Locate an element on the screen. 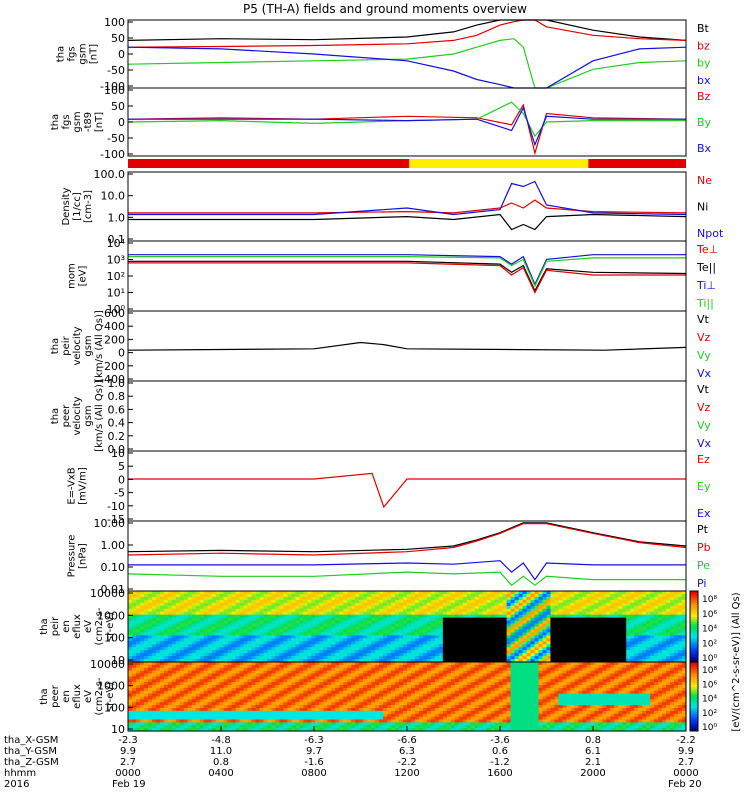 The image size is (750, 800). legend-entry-vt: Vt is located at coordinates (703, 389).